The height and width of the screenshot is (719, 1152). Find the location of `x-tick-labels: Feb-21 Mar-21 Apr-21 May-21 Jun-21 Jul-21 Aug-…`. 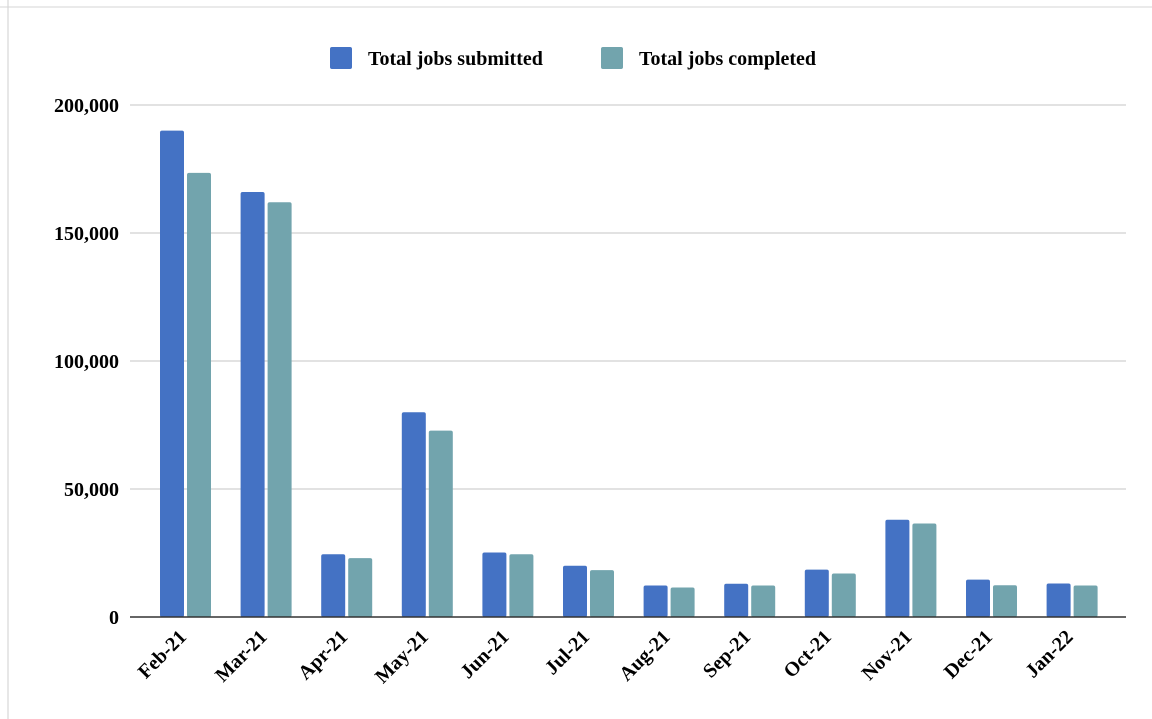

x-tick-labels: Feb-21 Mar-21 Apr-21 May-21 Jun-21 Jul-21 Aug-… is located at coordinates (606, 657).